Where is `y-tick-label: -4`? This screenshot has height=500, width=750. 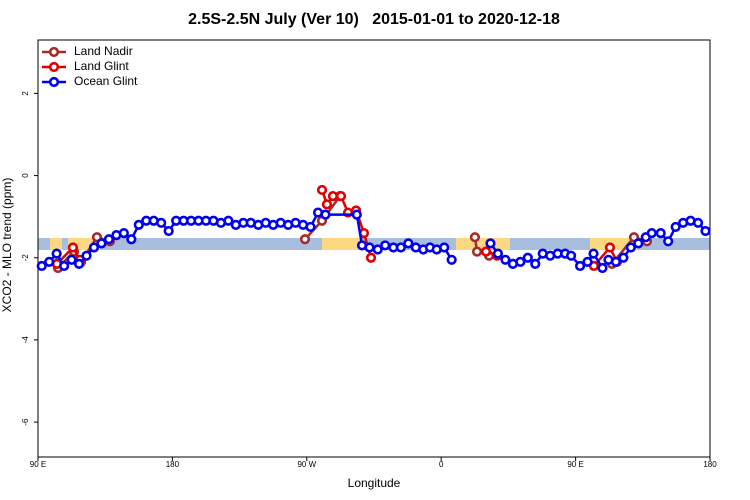
y-tick-label: -4 is located at coordinates (25, 340).